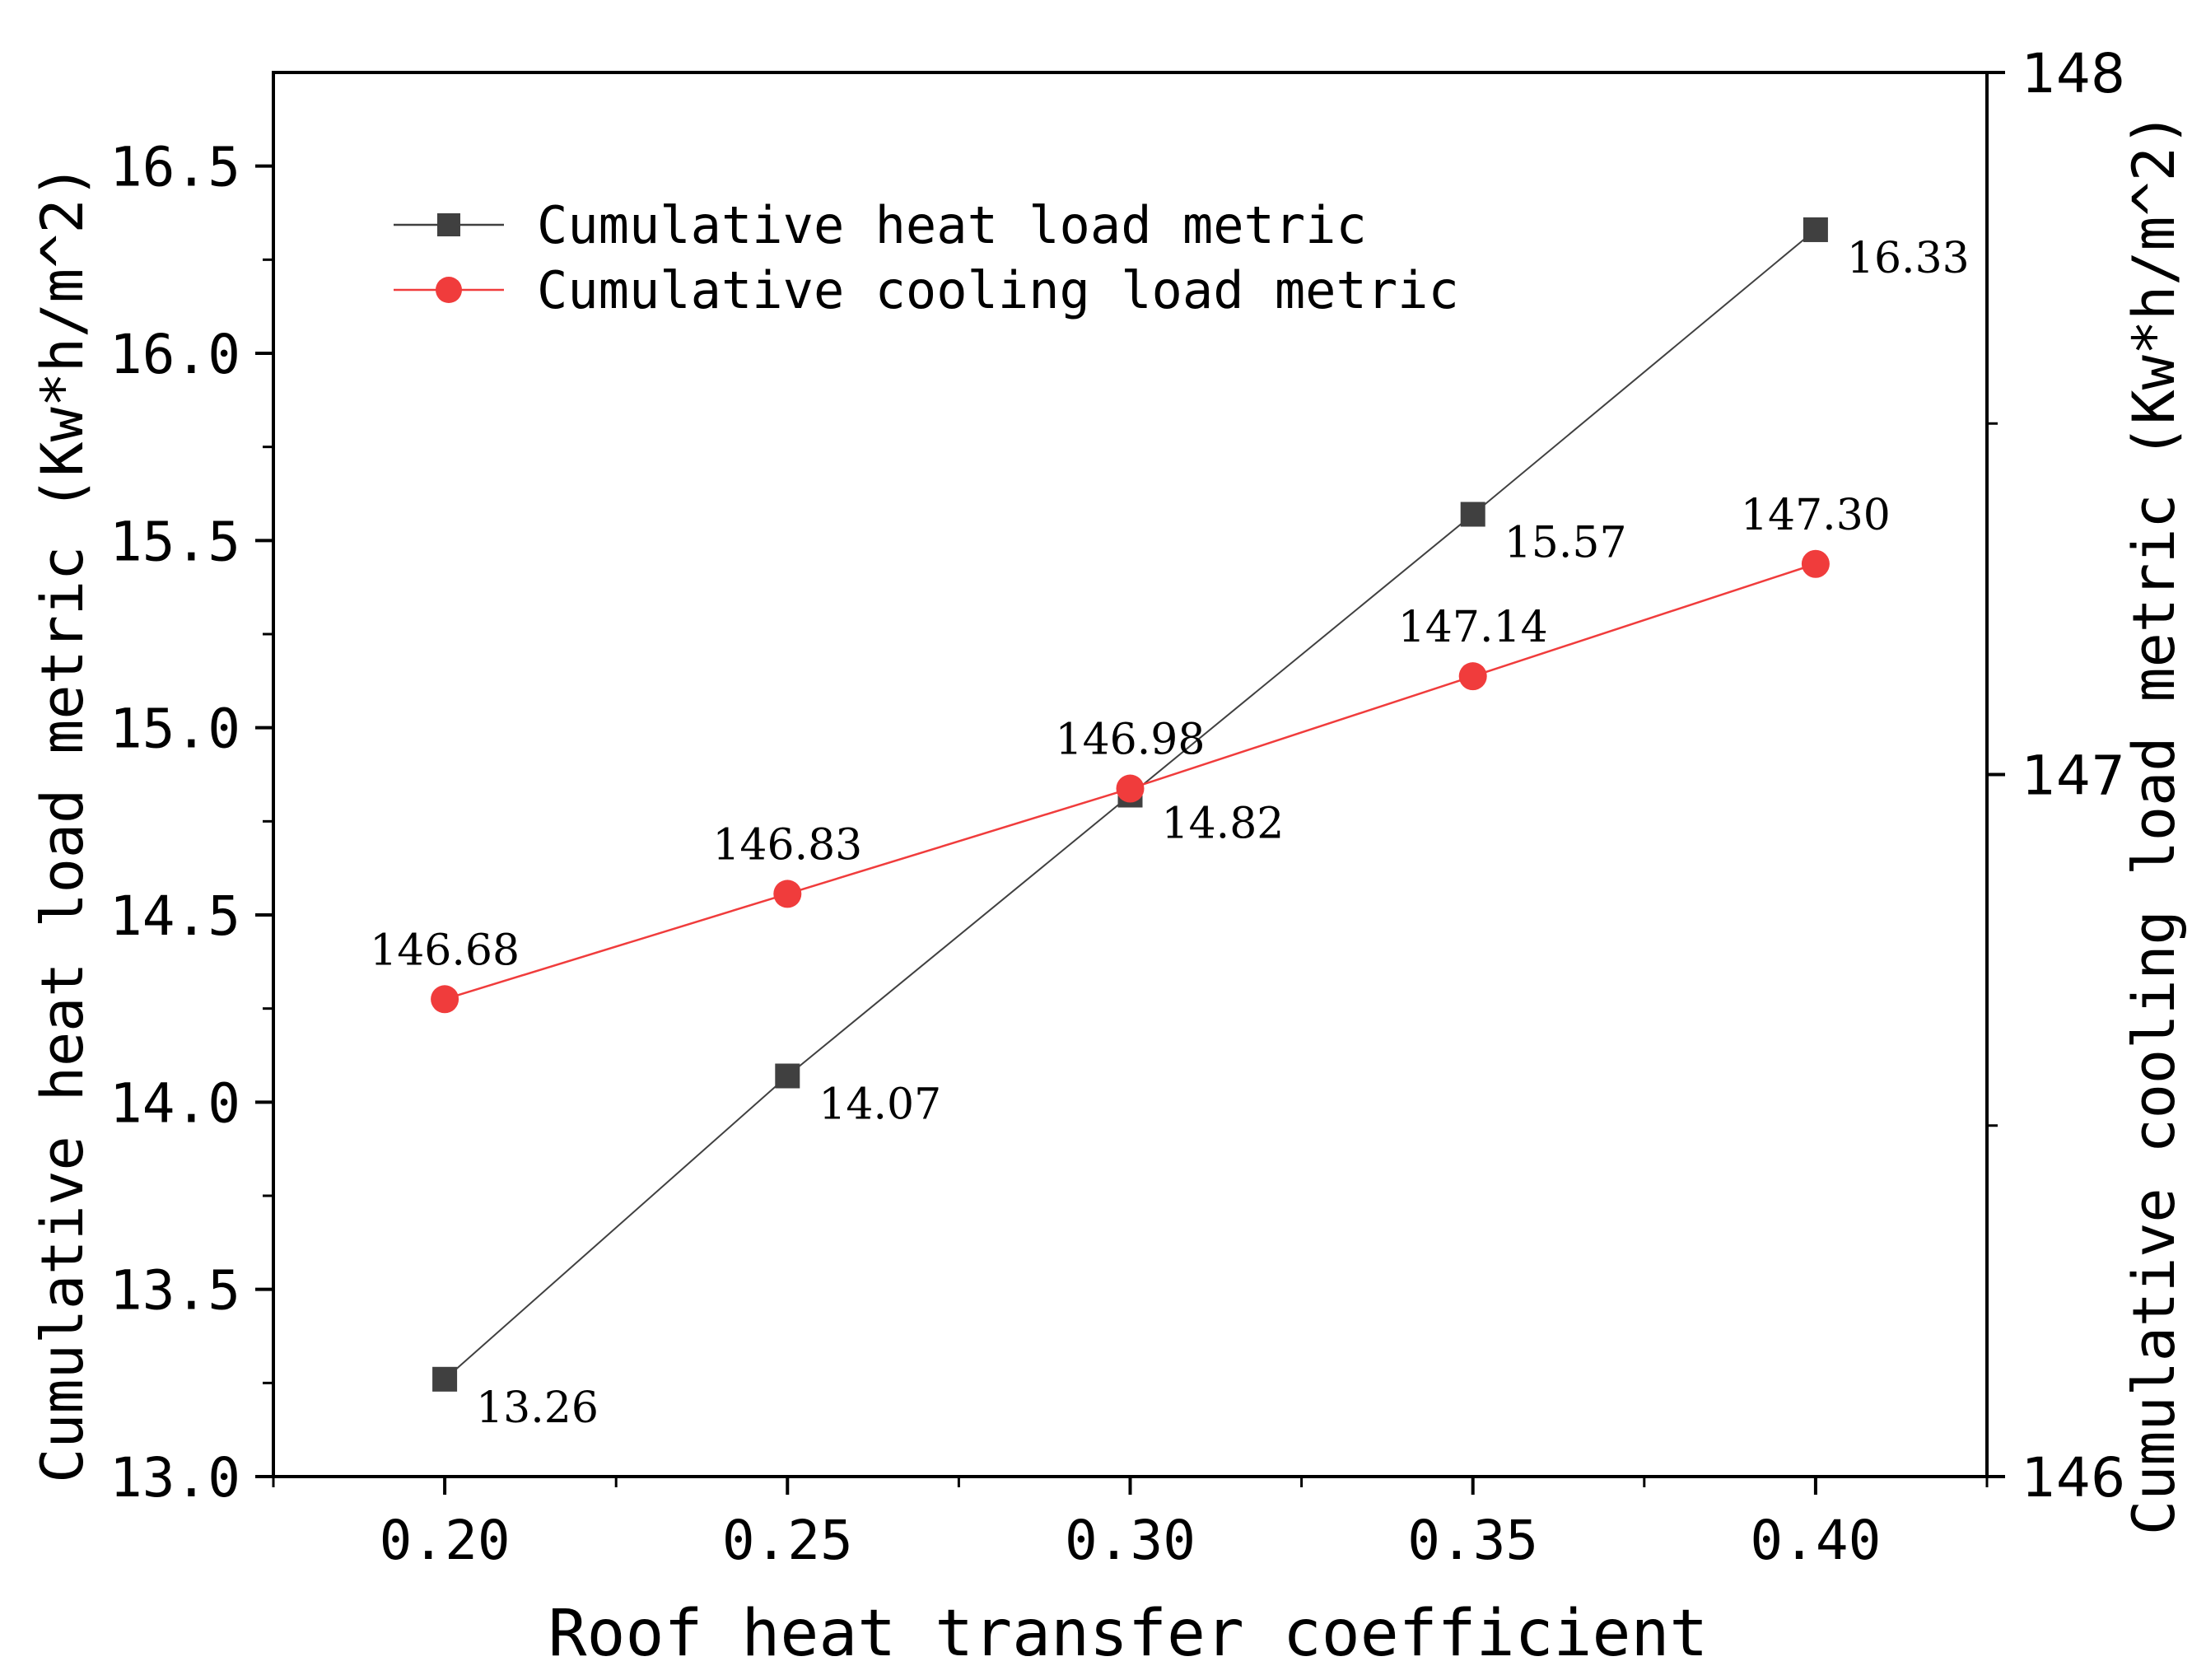 This screenshot has width=2206, height=1680. I want to click on heat-data-label: 14.07, so click(880, 1105).